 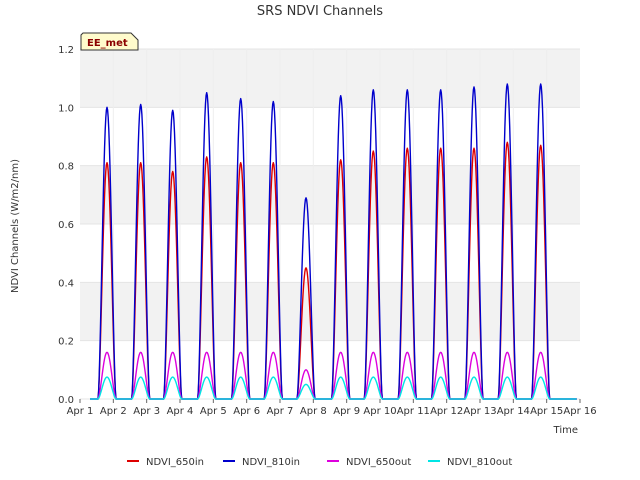 What do you see at coordinates (333, 388) in the screenshot?
I see `series-line-ndvi-810out` at bounding box center [333, 388].